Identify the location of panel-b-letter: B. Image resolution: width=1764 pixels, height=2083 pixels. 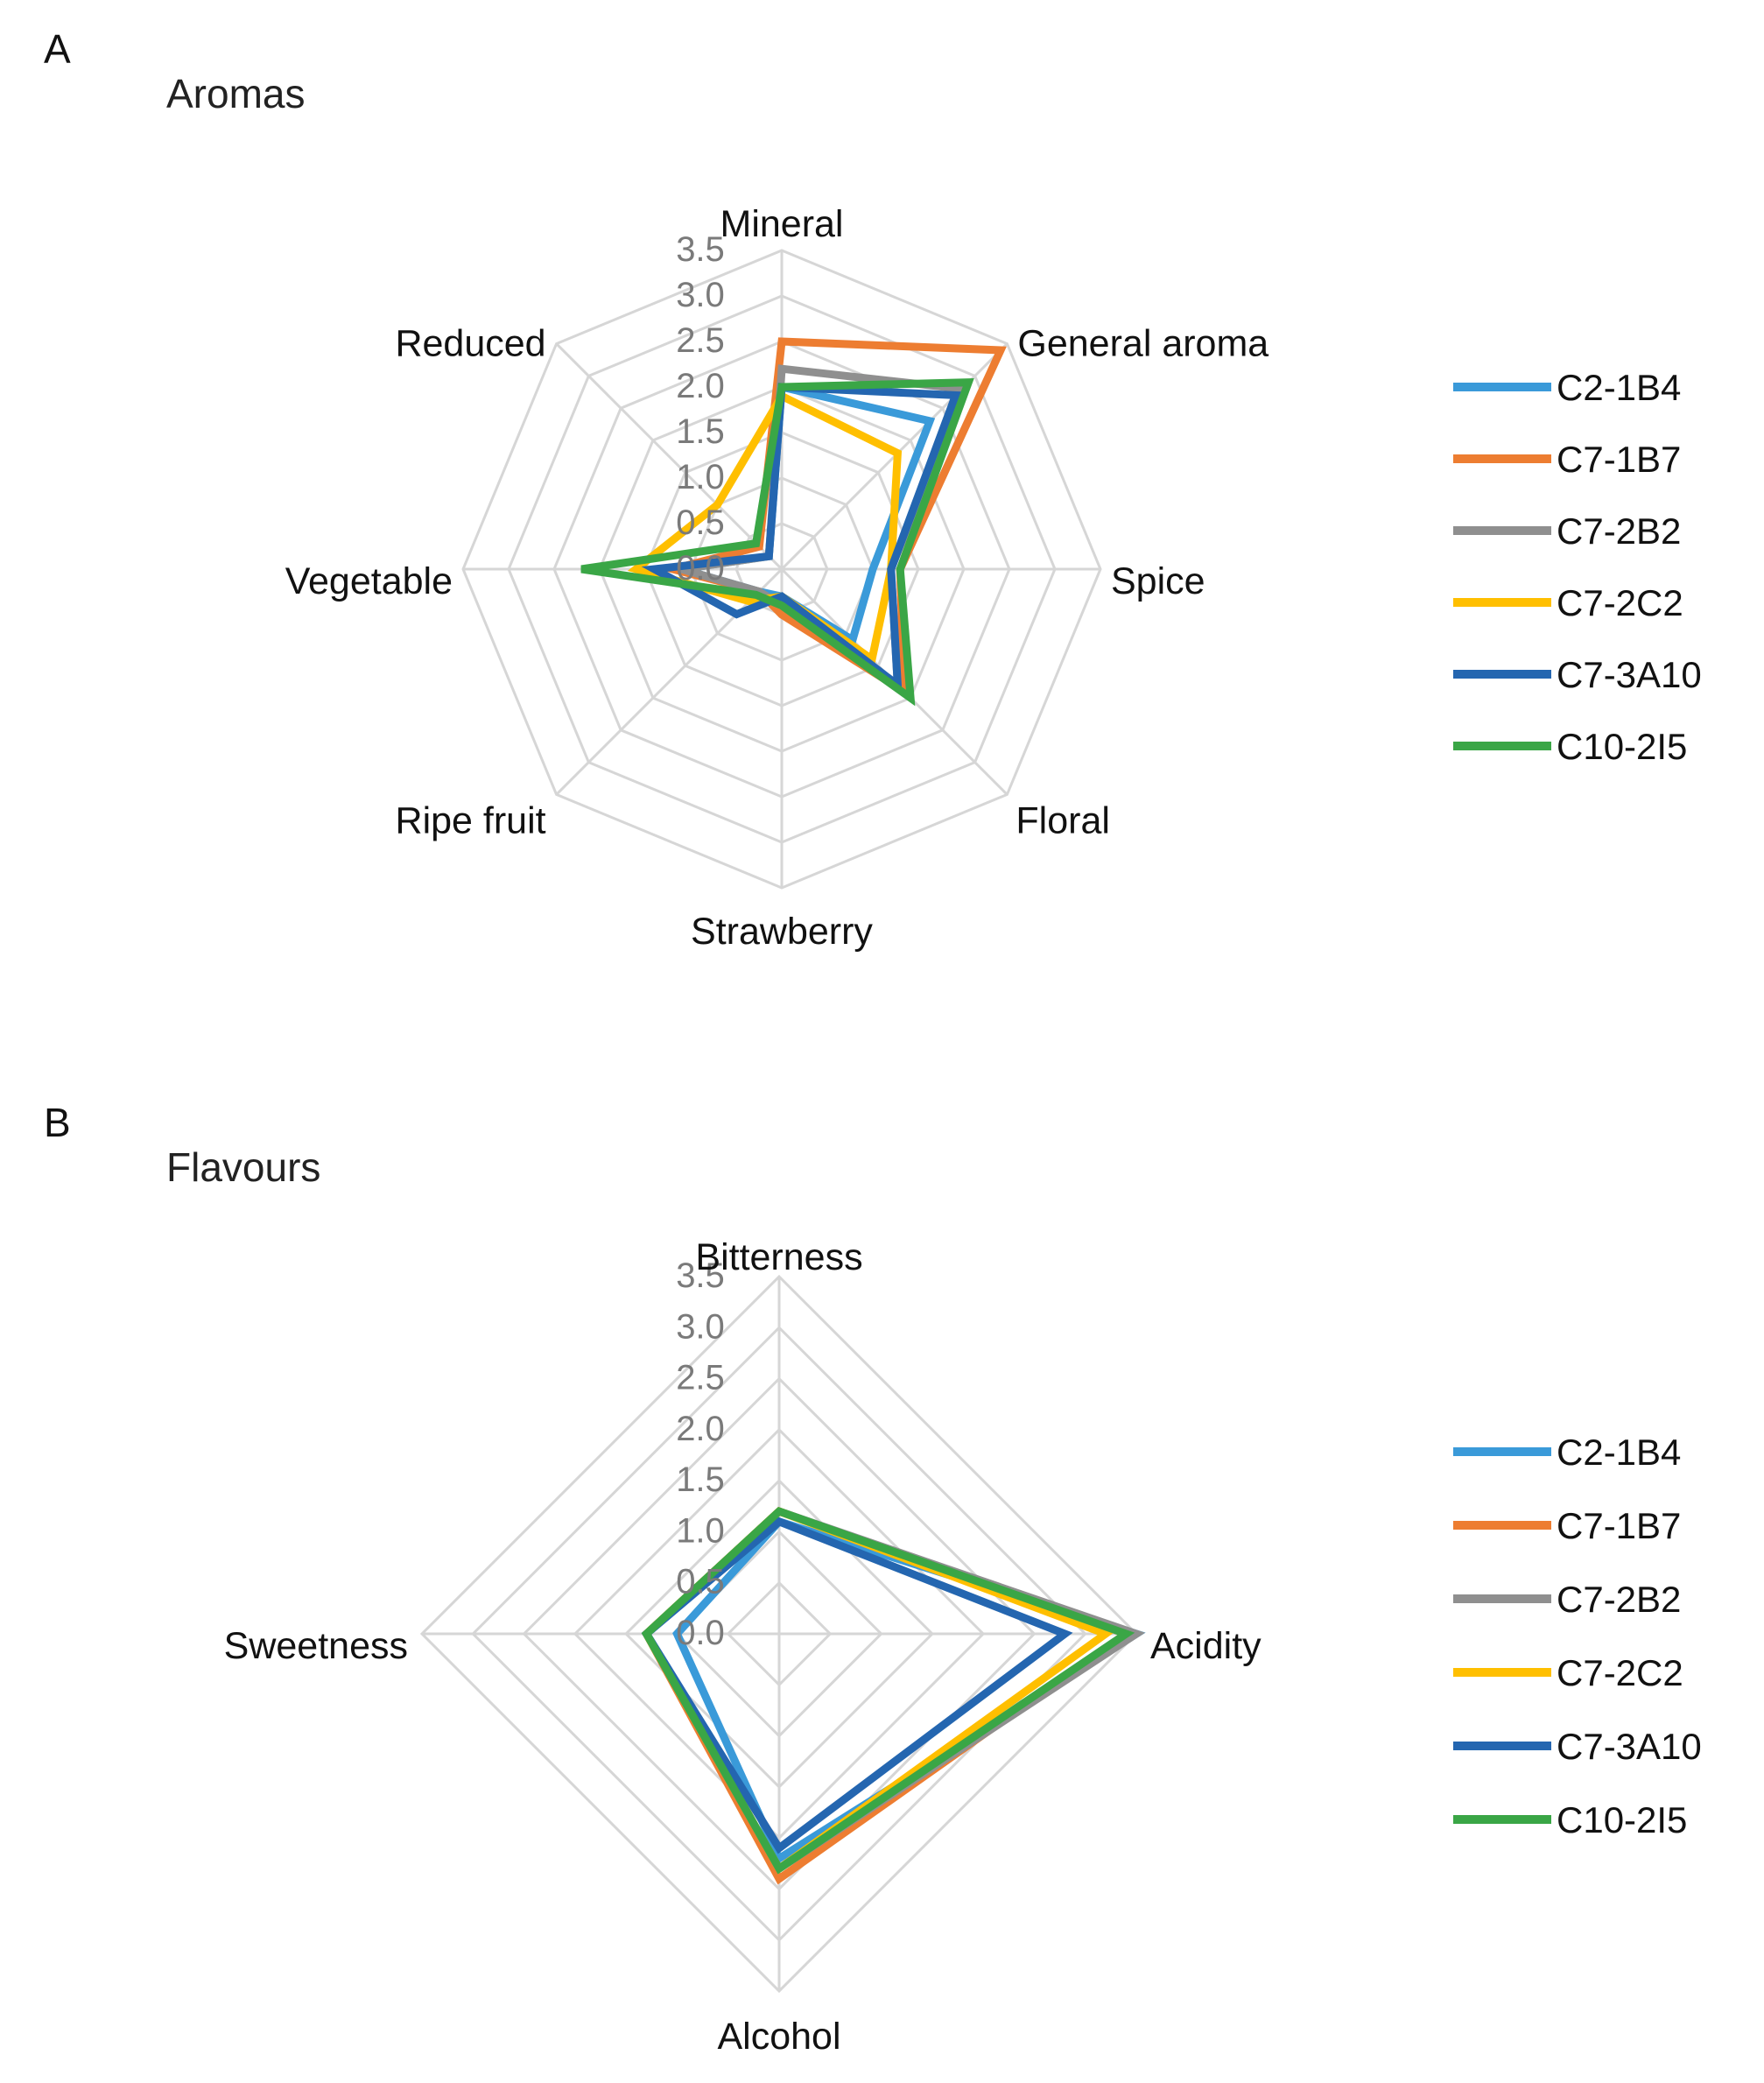
(57, 1122).